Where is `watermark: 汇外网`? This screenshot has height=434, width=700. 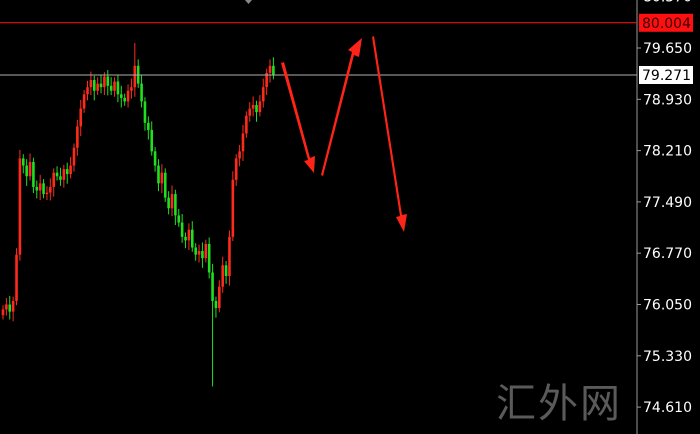 watermark: 汇外网 is located at coordinates (559, 404).